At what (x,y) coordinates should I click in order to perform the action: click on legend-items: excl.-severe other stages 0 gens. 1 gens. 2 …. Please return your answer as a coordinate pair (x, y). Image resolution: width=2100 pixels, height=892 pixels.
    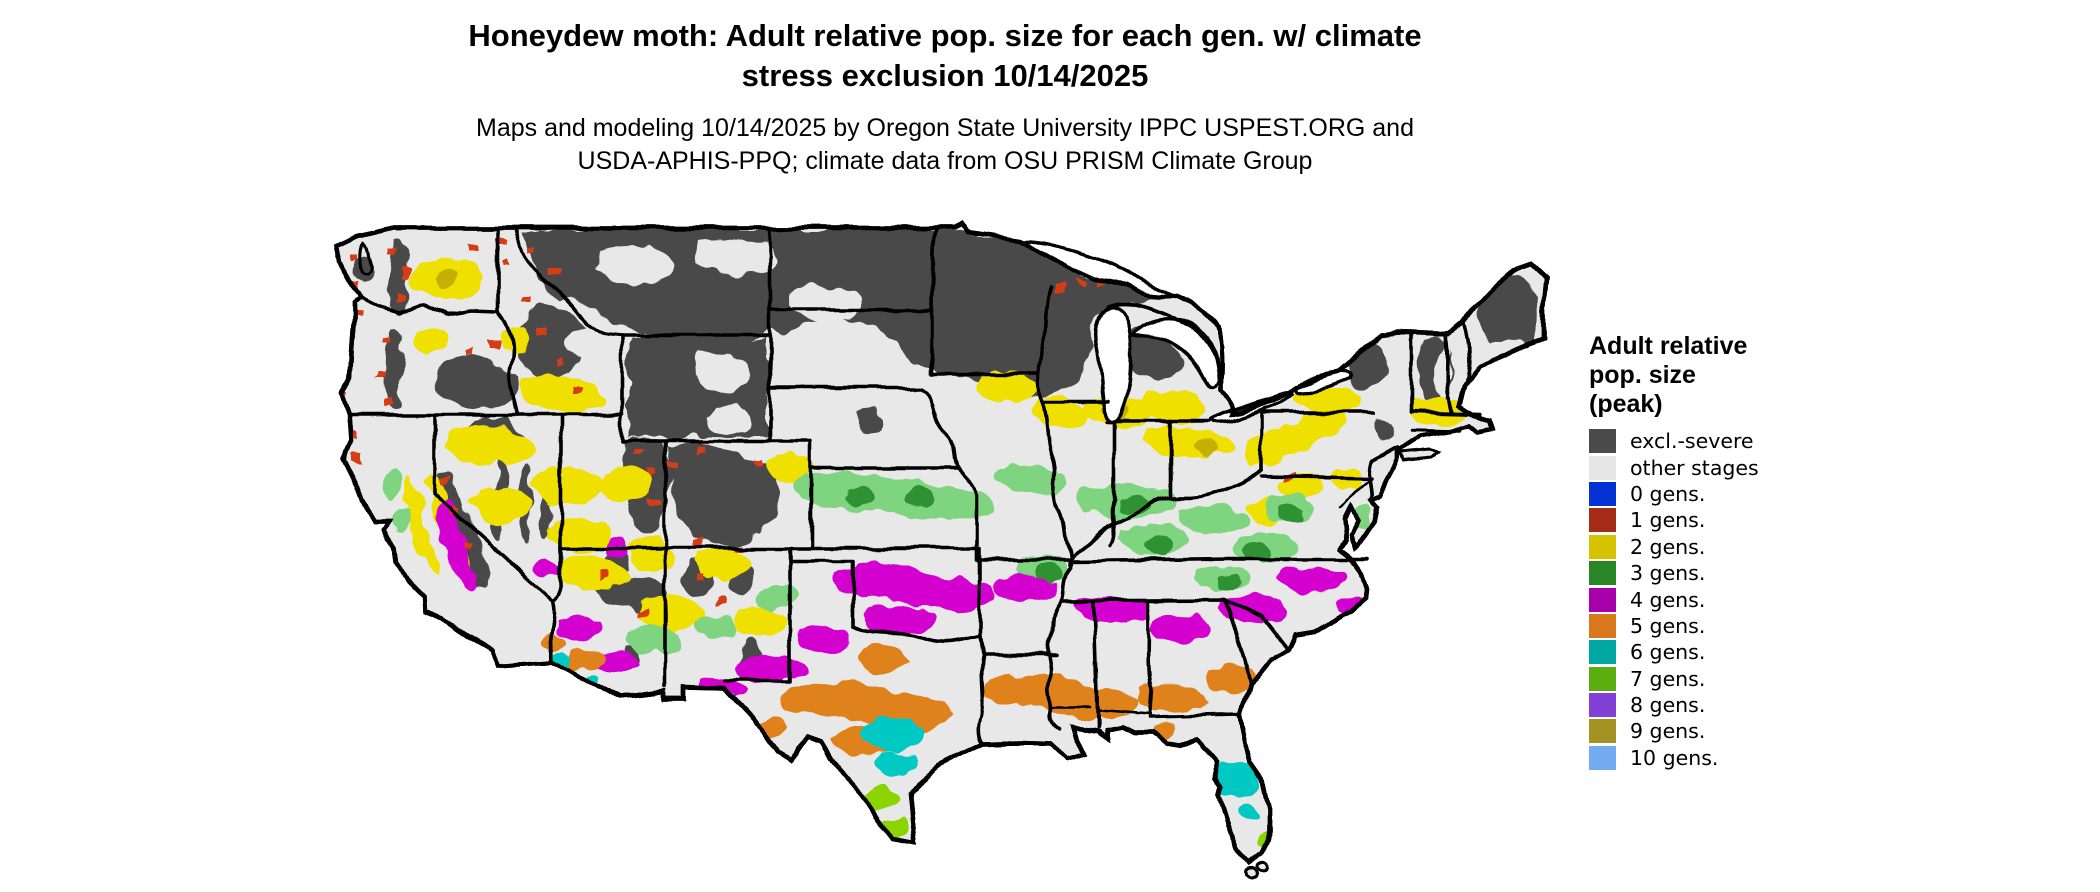
    Looking at the image, I should click on (1739, 599).